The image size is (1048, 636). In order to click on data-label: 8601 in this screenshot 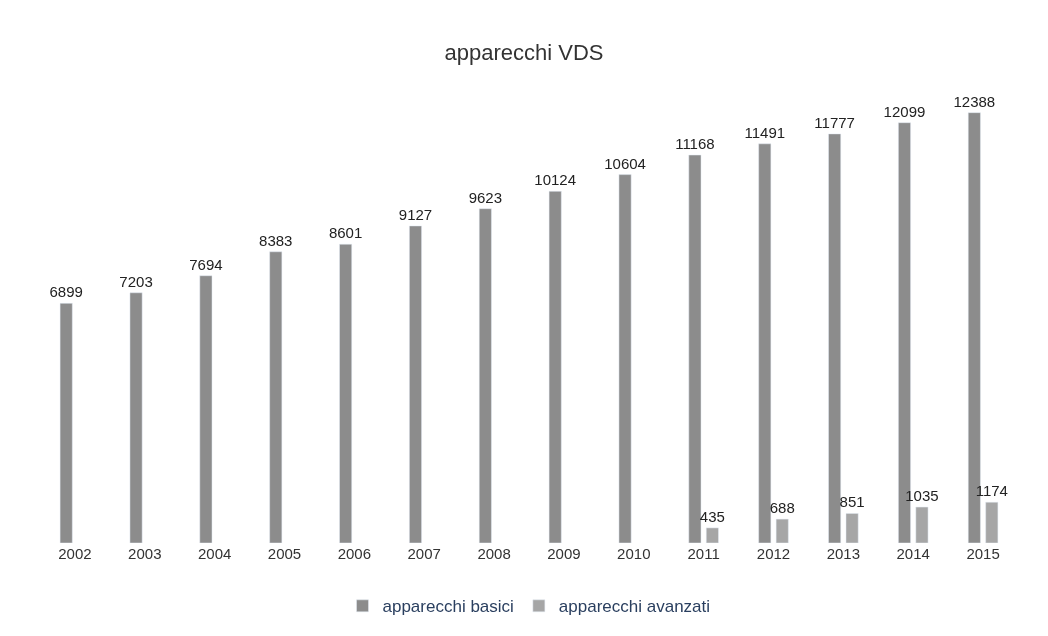, I will do `click(345, 233)`.